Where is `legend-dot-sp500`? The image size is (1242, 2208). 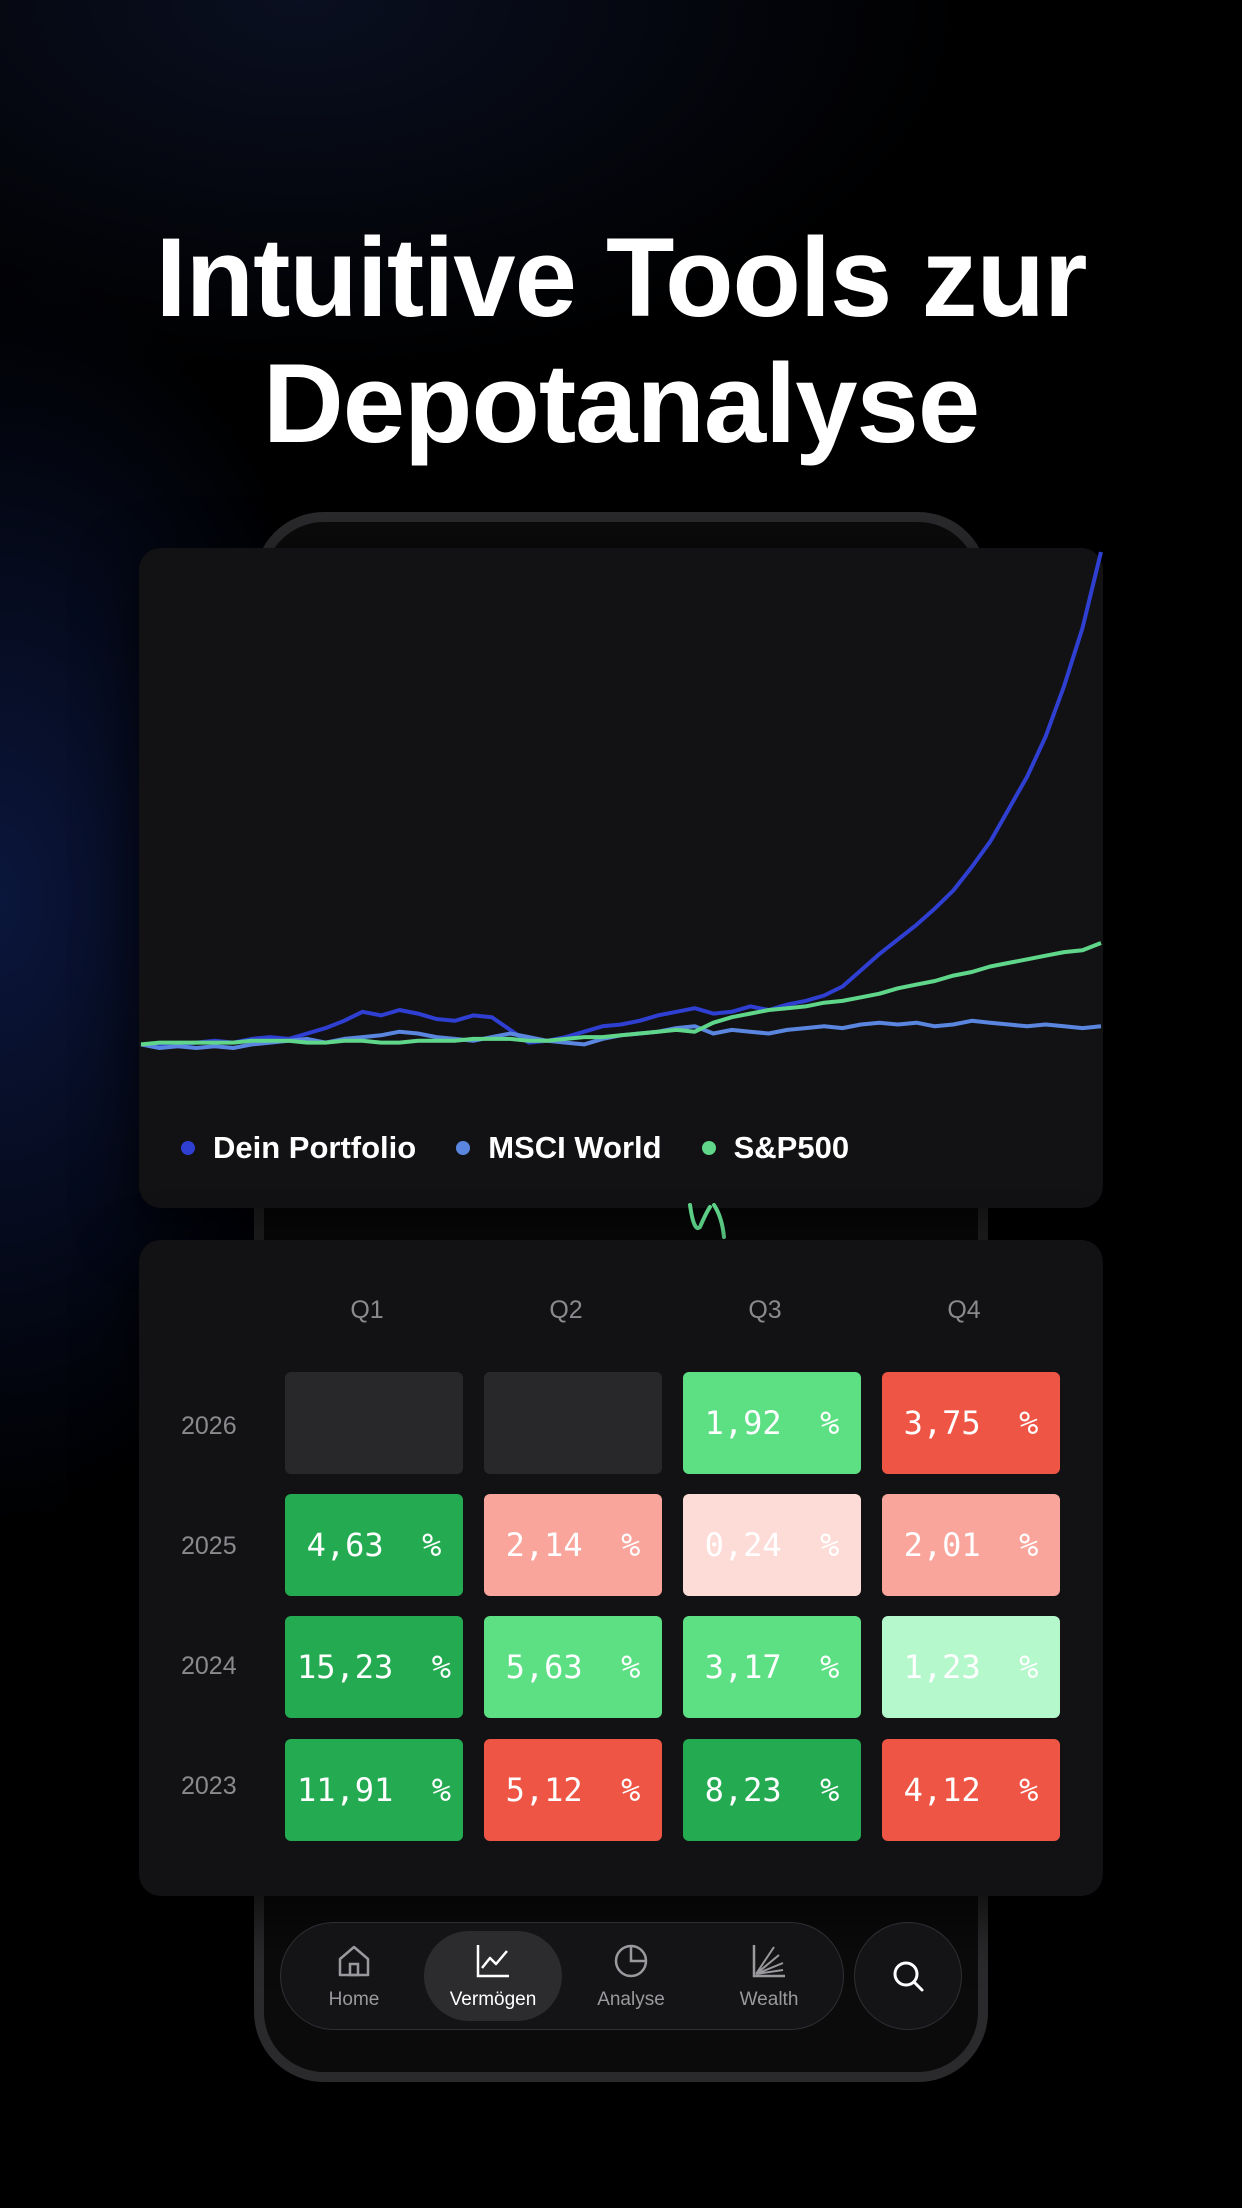
legend-dot-sp500 is located at coordinates (708, 1148).